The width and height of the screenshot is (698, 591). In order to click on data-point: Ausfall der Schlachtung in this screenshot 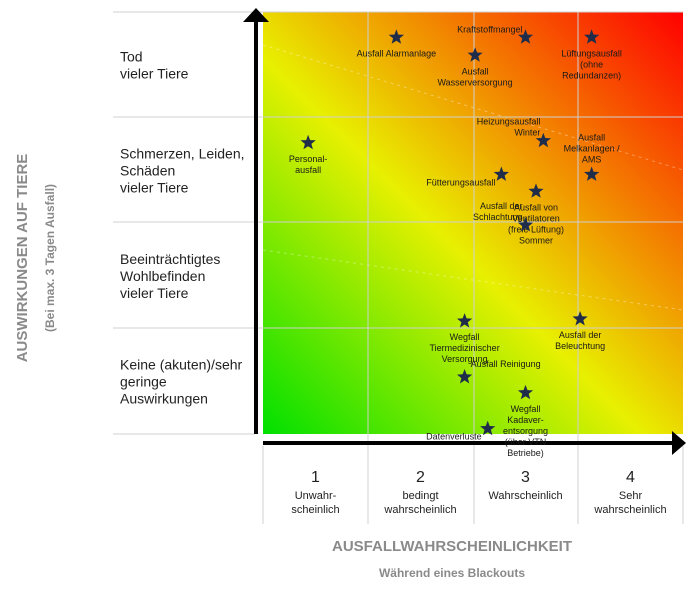, I will do `click(503, 216)`.